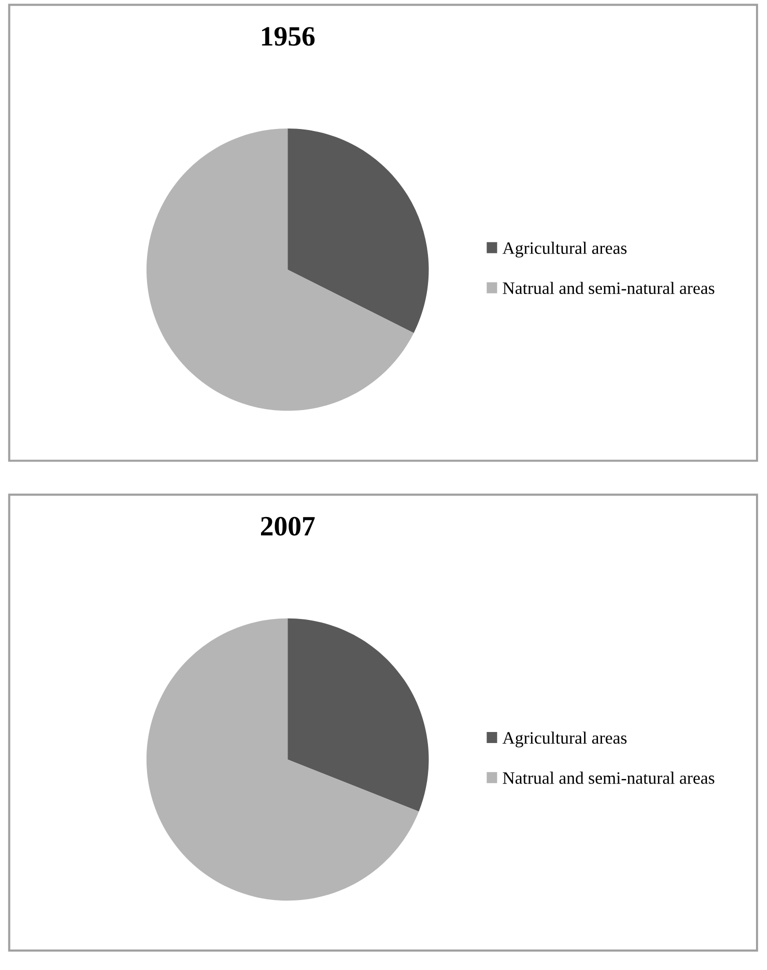 Image resolution: width=767 pixels, height=970 pixels. Describe the element at coordinates (288, 36) in the screenshot. I see `chart-title: 1956` at that location.